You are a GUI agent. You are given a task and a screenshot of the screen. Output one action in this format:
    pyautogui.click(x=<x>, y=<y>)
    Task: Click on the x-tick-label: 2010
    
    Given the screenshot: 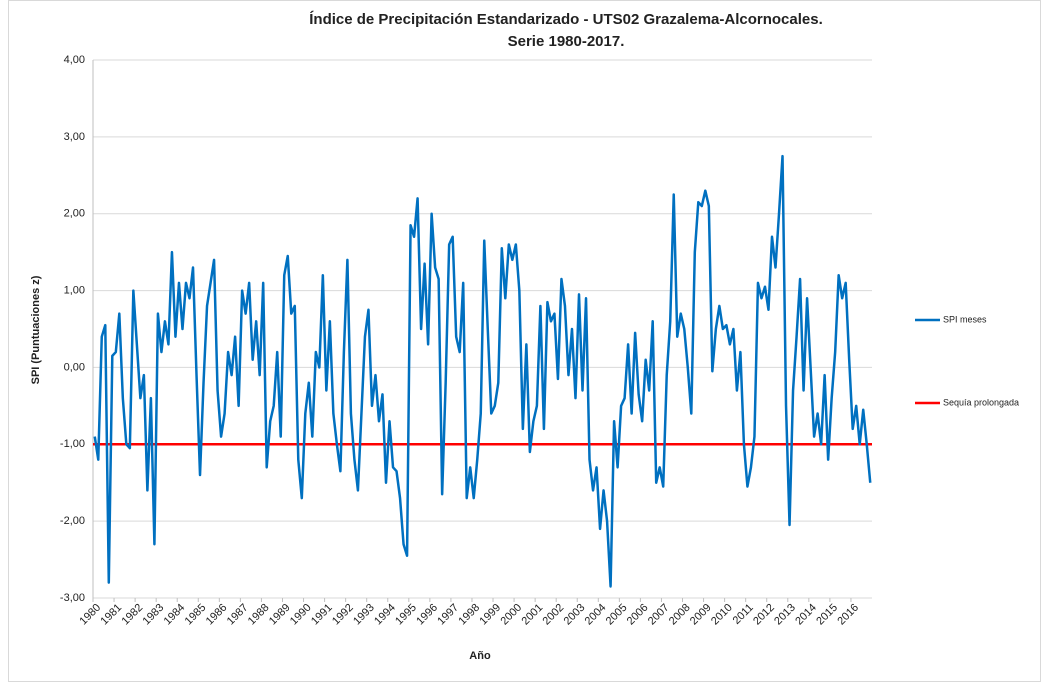 What is the action you would take?
    pyautogui.click(x=722, y=615)
    